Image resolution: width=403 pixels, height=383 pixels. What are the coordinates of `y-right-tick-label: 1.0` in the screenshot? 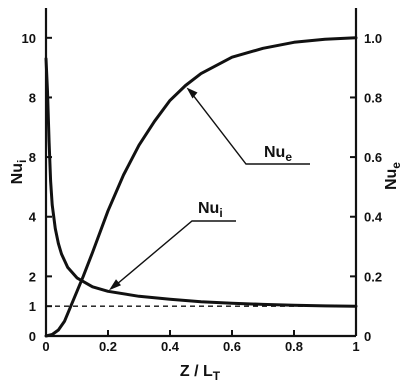 It's located at (373, 38).